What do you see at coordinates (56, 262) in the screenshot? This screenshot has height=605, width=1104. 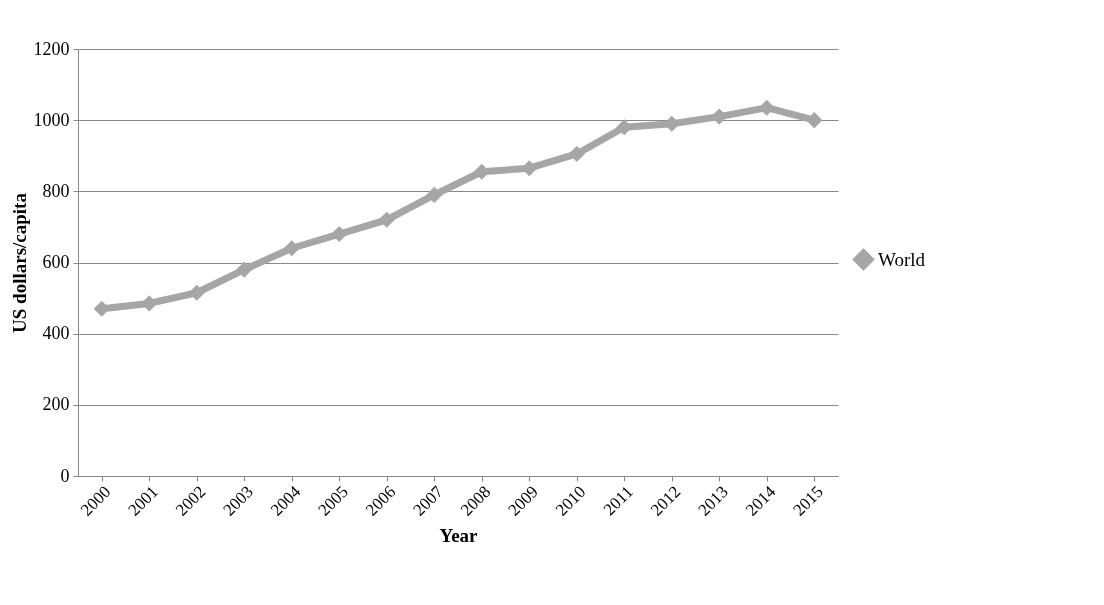 I see `y-tick-label: 600` at bounding box center [56, 262].